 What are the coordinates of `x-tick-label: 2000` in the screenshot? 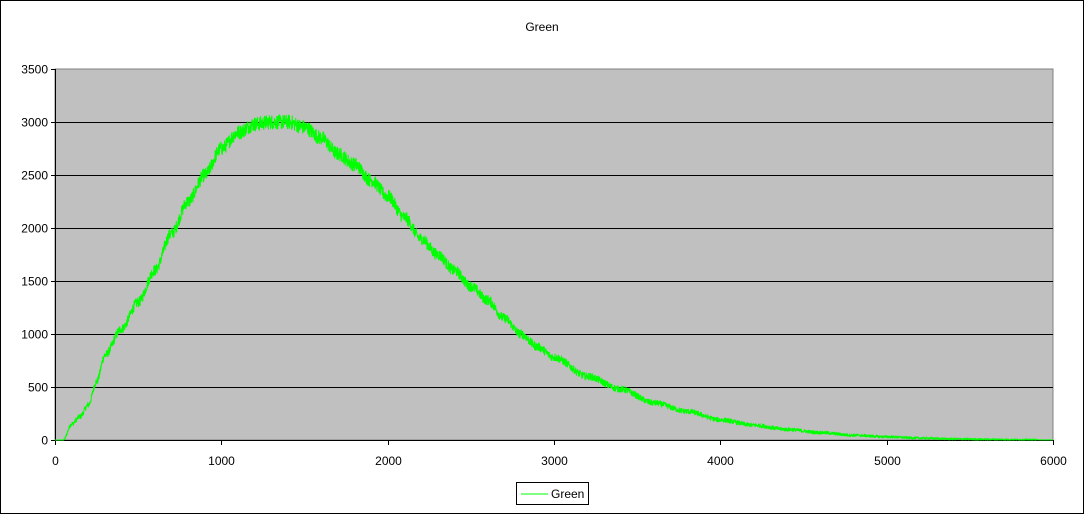 It's located at (388, 461).